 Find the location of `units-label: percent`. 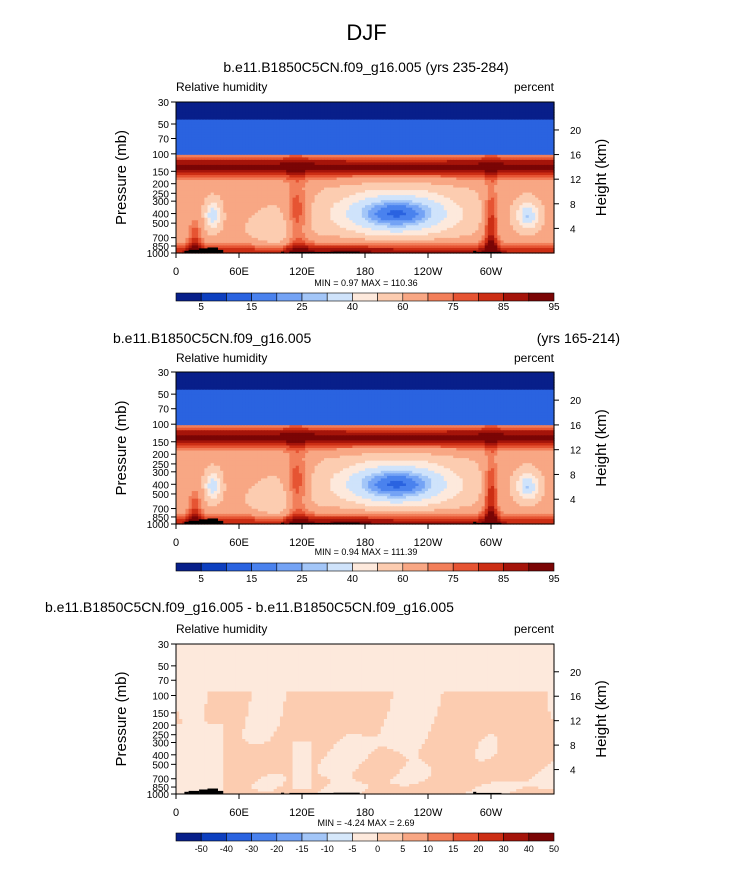

units-label: percent is located at coordinates (534, 87).